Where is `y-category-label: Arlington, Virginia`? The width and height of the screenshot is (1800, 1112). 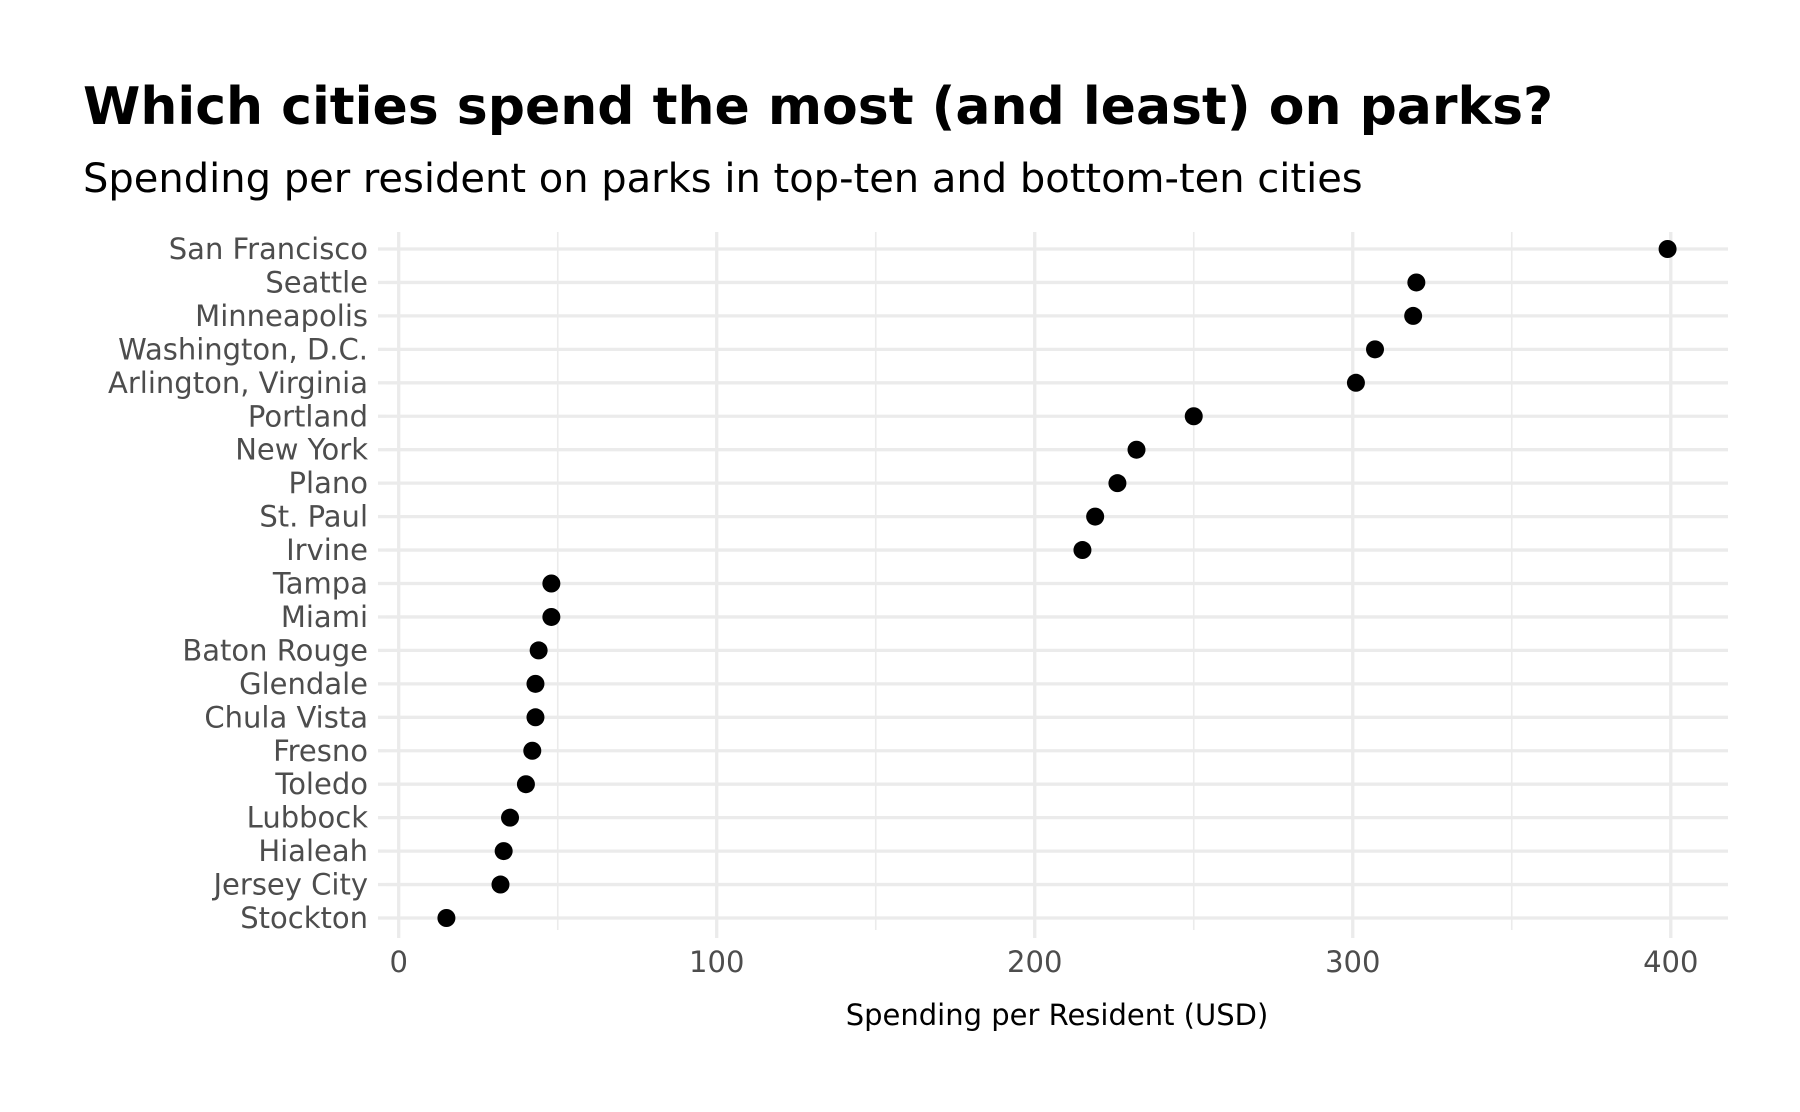 y-category-label: Arlington, Virginia is located at coordinates (238, 383).